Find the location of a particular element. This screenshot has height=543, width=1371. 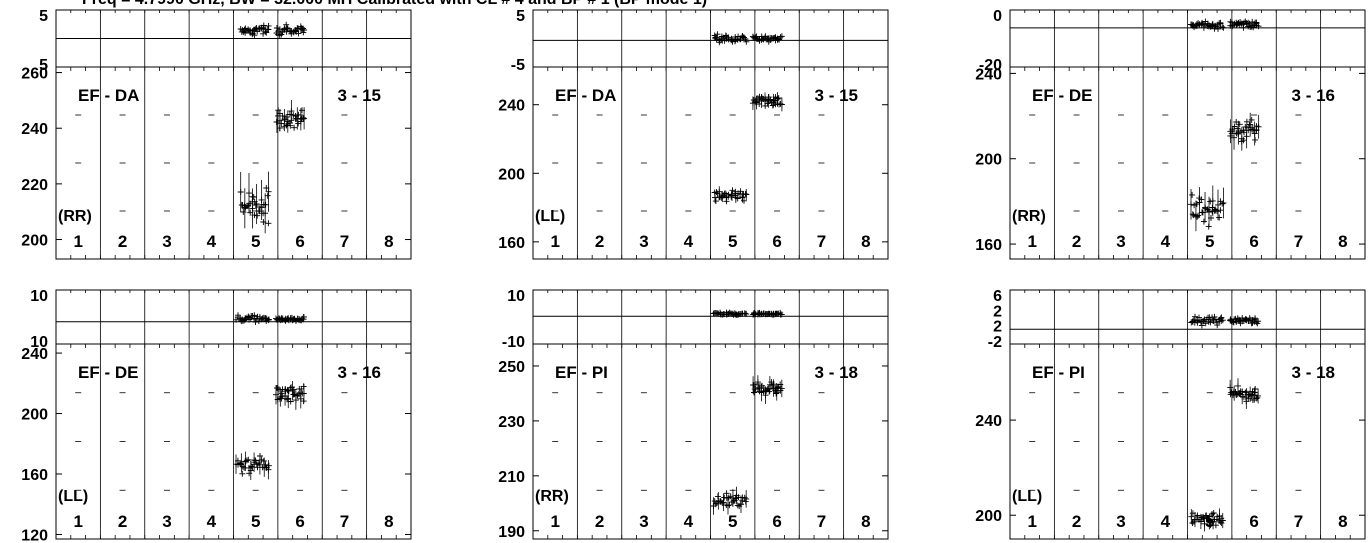

phase-tick-label: 6 is located at coordinates (997, 296).